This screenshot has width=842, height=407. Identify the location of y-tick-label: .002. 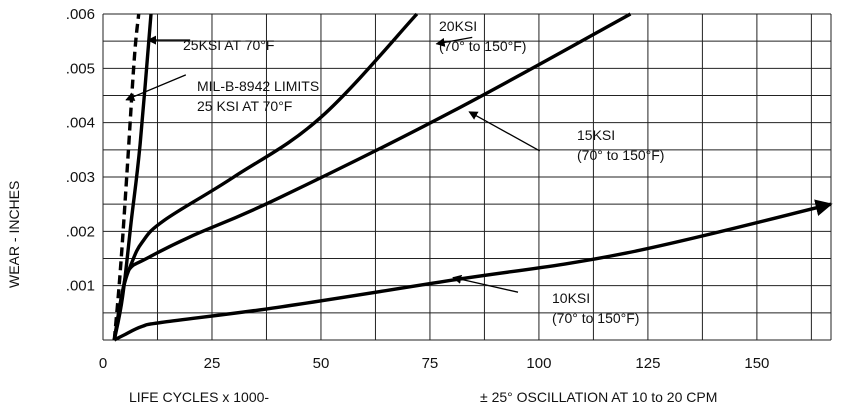
(80, 231).